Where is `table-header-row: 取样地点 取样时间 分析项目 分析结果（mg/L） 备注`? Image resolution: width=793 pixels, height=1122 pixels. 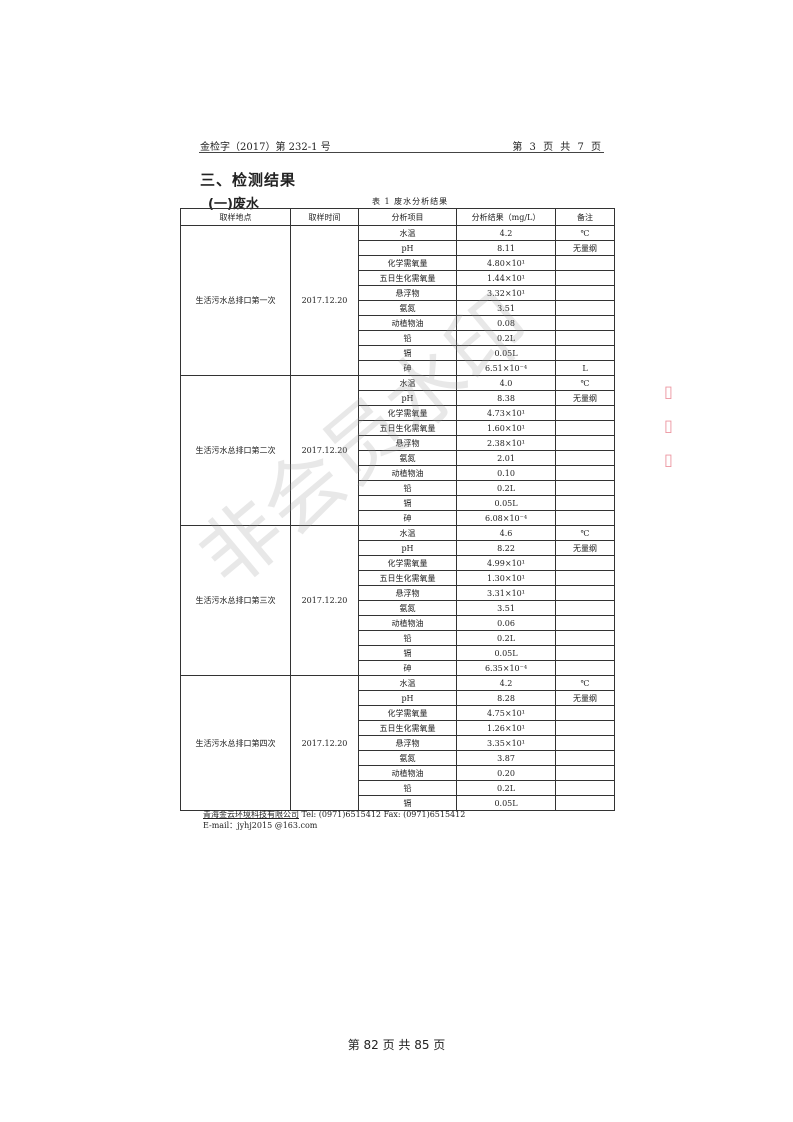
table-header-row: 取样地点 取样时间 分析项目 分析结果（mg/L） 备注 is located at coordinates (397, 217).